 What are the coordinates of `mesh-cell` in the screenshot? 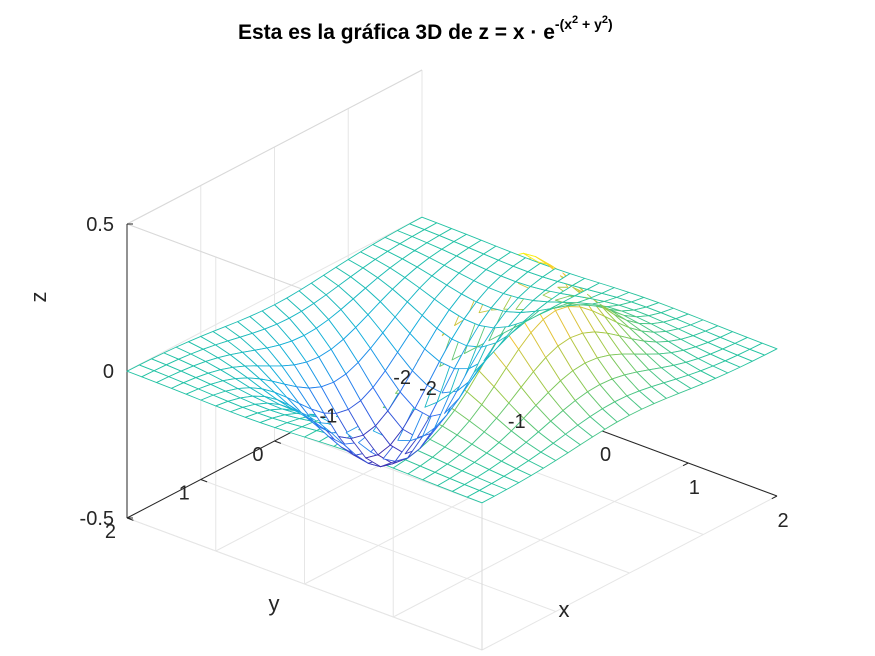 It's located at (763, 349).